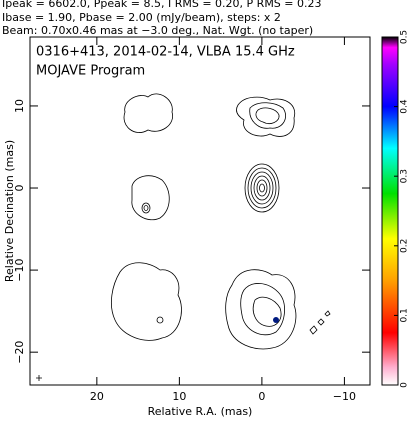 The image size is (409, 424). What do you see at coordinates (19, 106) in the screenshot?
I see `y-tick-label: 10` at bounding box center [19, 106].